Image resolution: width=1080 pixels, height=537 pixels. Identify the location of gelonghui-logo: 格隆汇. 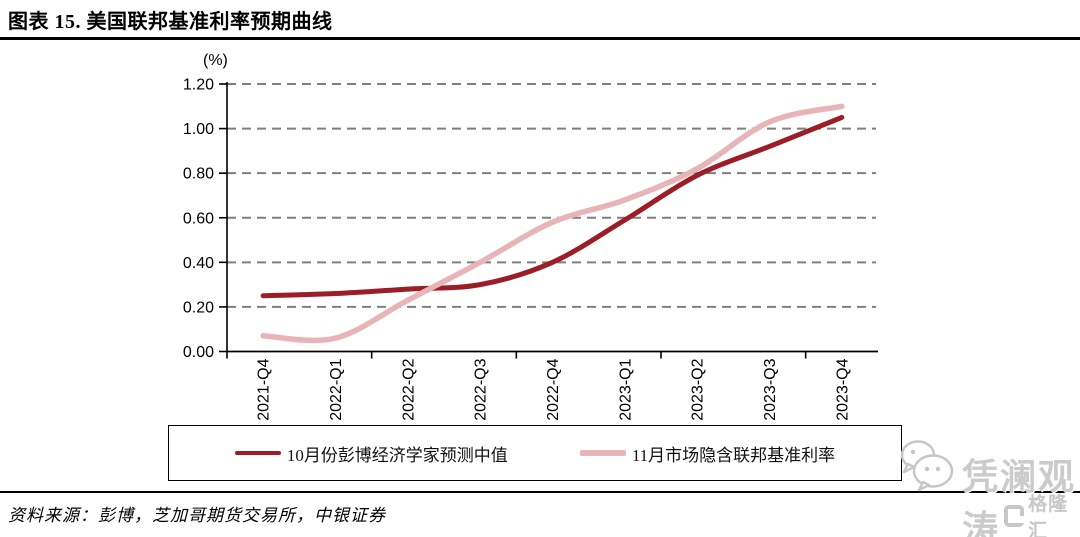
(1042, 513).